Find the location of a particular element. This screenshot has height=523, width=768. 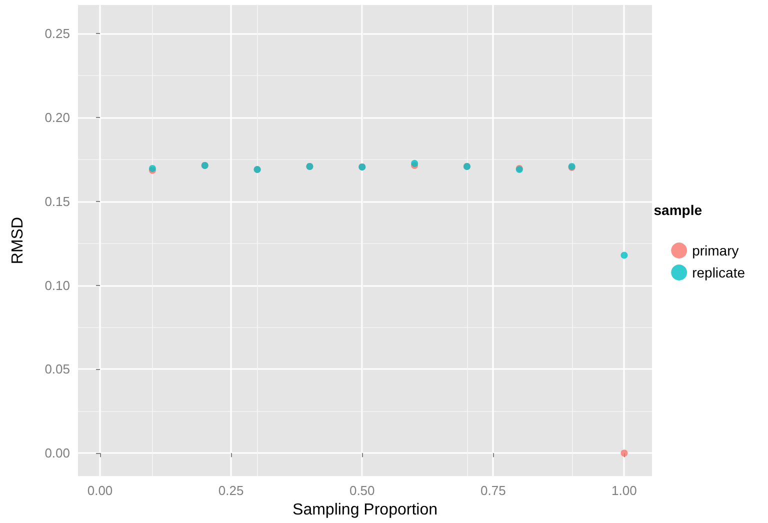

y-tick-label: 0.20 is located at coordinates (57, 117).